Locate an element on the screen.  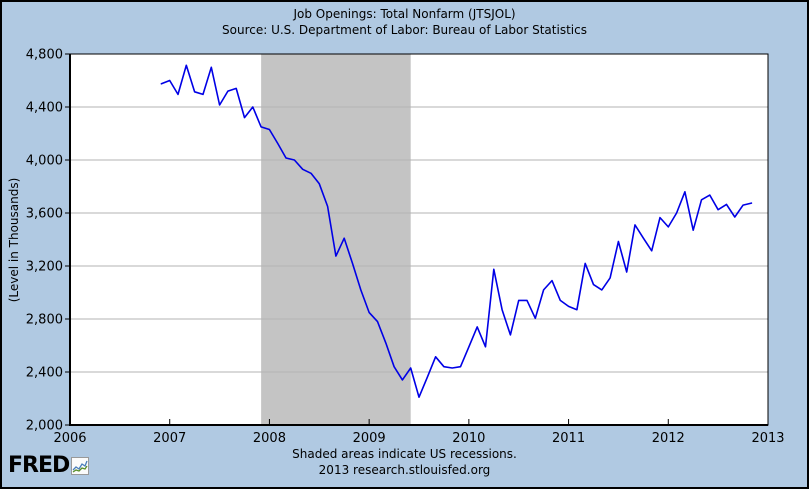
x-tick-label: 2009 is located at coordinates (369, 438).